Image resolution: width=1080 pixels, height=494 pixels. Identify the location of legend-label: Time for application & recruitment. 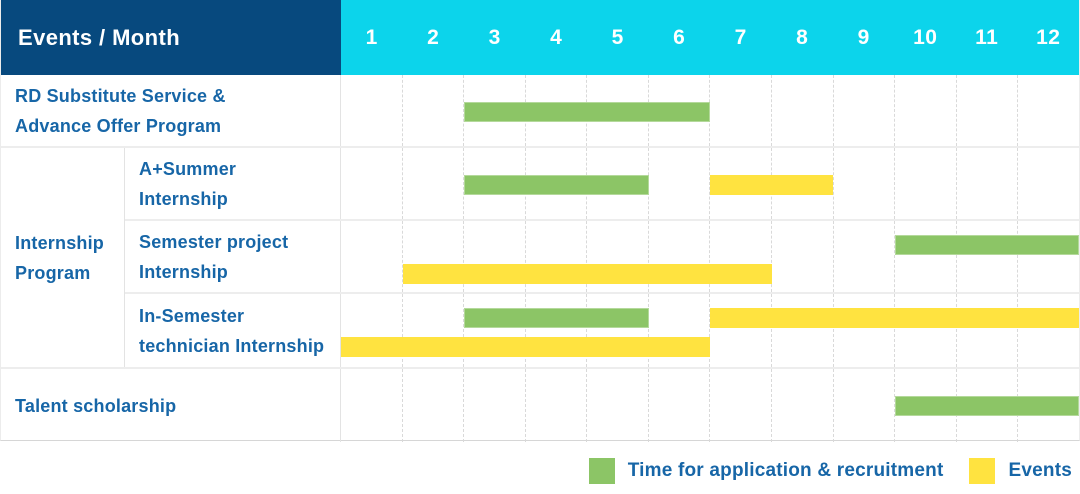
(785, 470).